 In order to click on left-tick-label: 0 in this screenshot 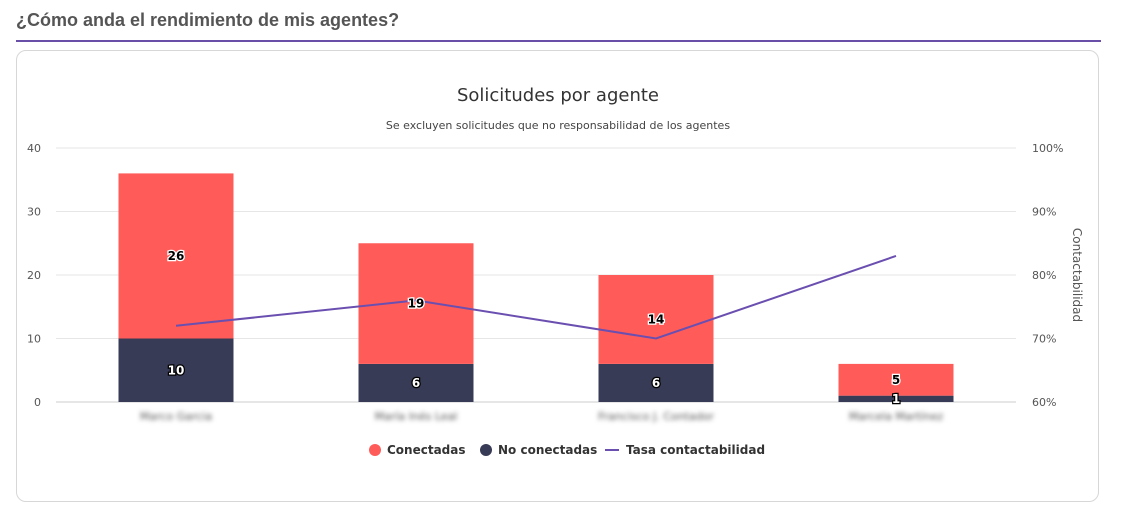, I will do `click(37, 402)`.